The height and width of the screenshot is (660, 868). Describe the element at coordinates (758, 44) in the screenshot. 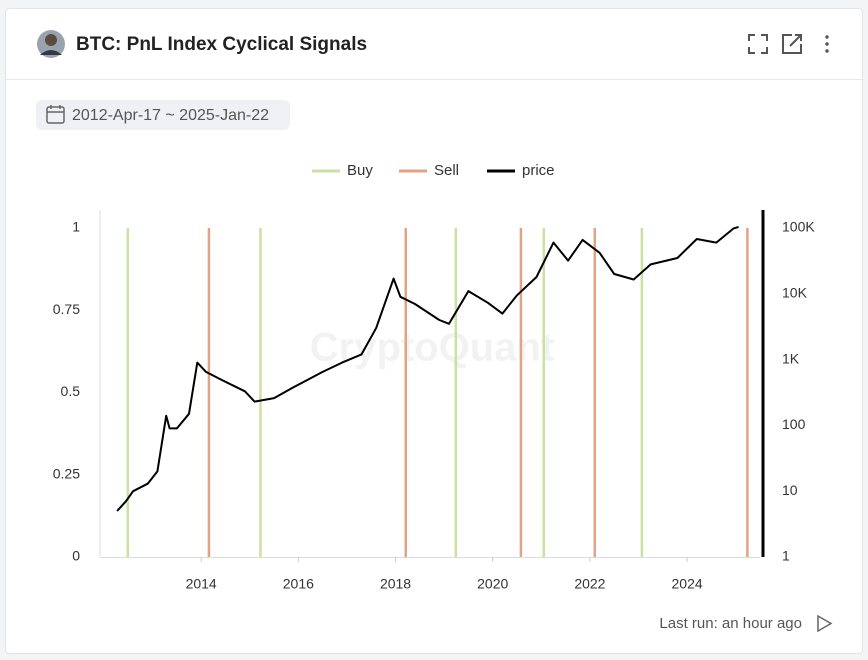

I see `expand-icon` at that location.